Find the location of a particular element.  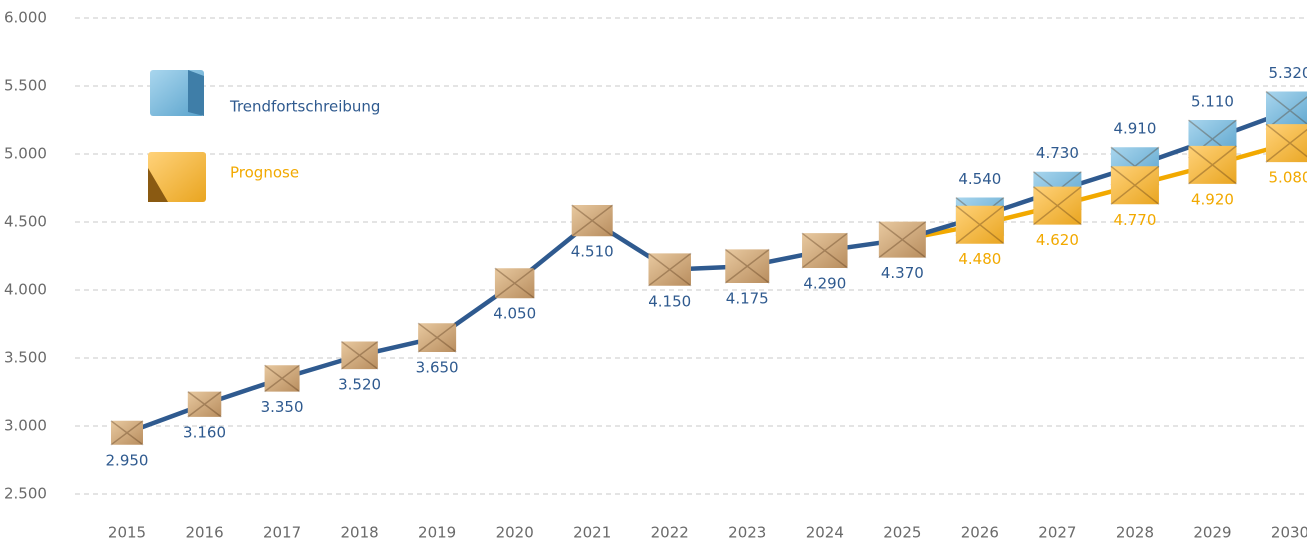

y-tick-label: 6.000 is located at coordinates (25, 18).